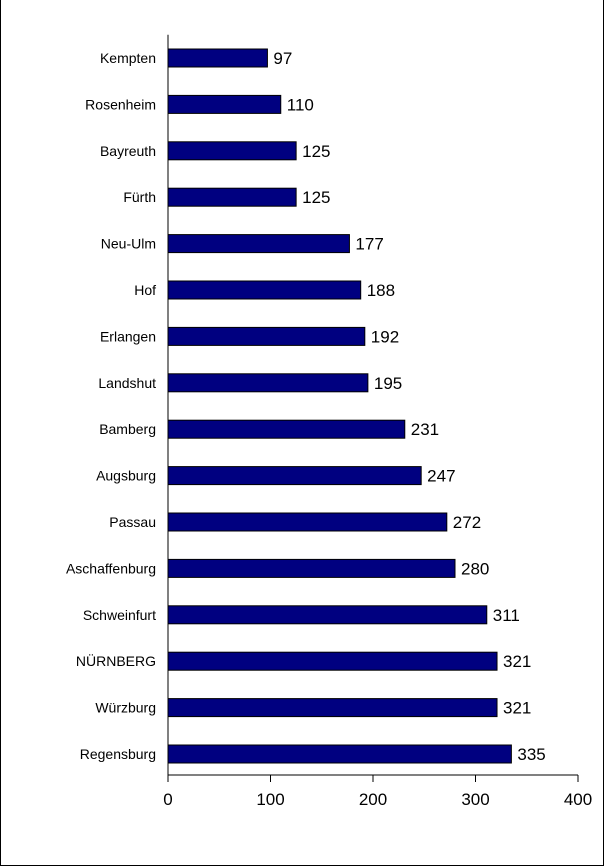  What do you see at coordinates (167, 799) in the screenshot?
I see `x-tick-label-0: 0` at bounding box center [167, 799].